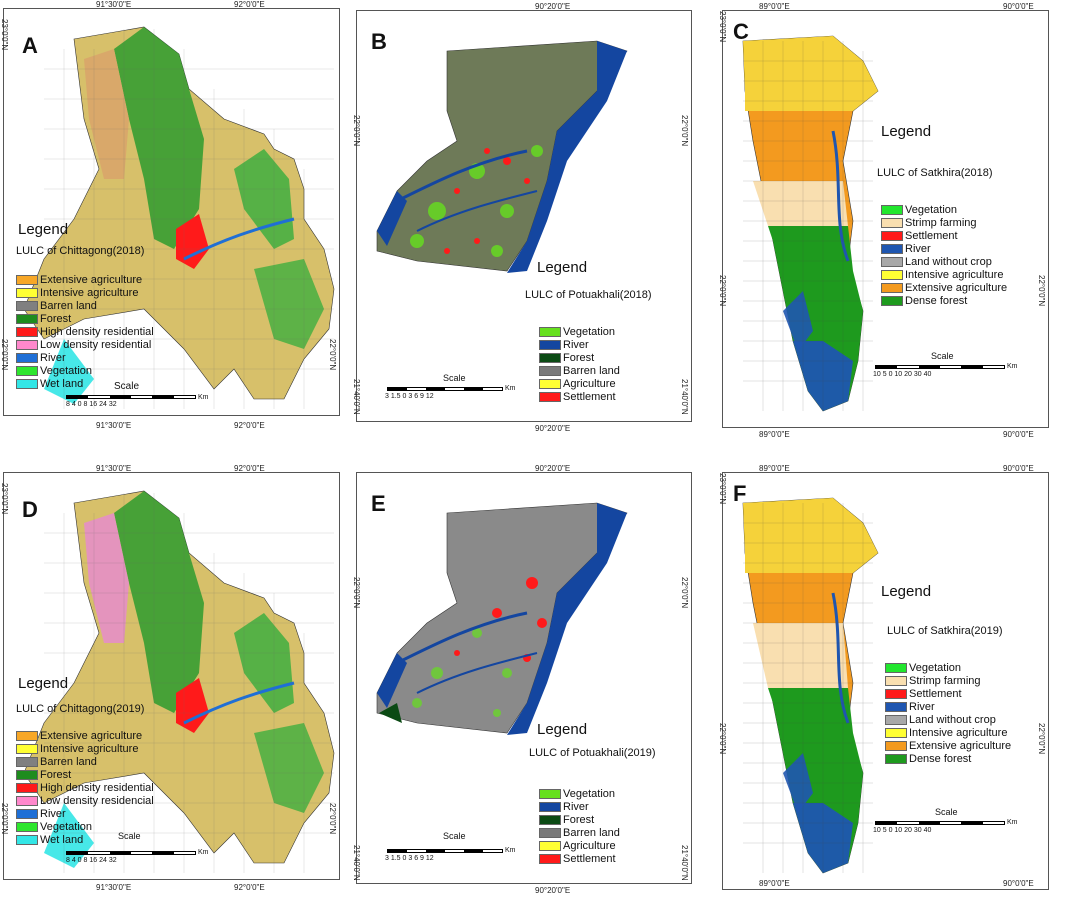  What do you see at coordinates (379, 41) in the screenshot?
I see `panel-letter: B` at bounding box center [379, 41].